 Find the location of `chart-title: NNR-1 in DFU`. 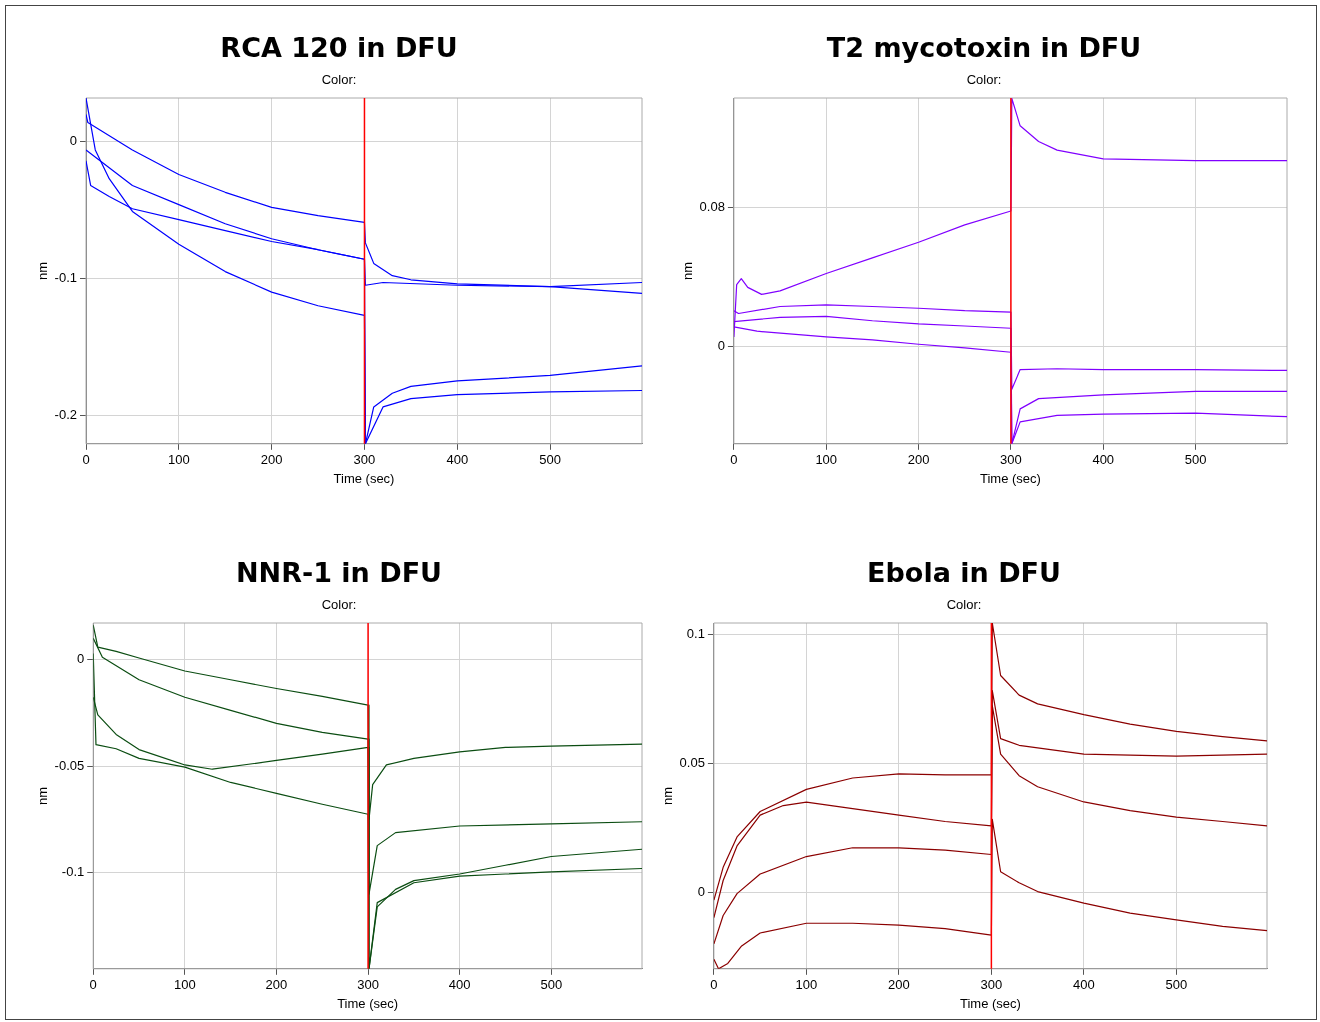

chart-title: NNR-1 in DFU is located at coordinates (339, 573).